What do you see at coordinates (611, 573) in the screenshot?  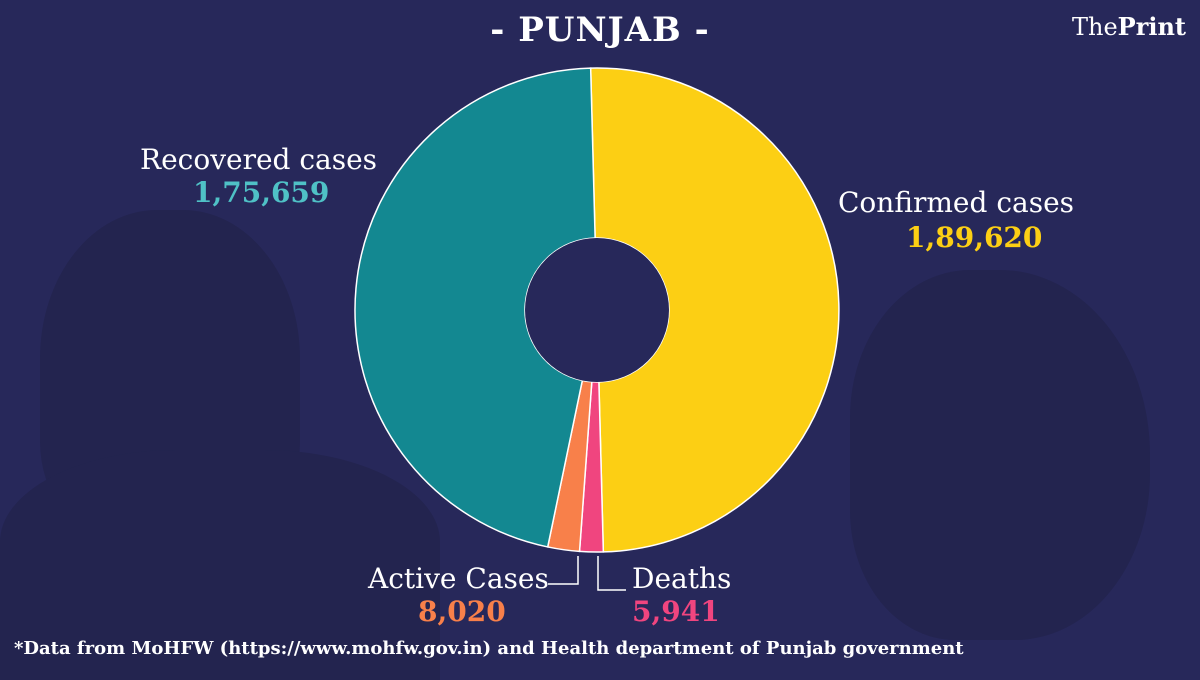 I see `deaths-leader-line` at bounding box center [611, 573].